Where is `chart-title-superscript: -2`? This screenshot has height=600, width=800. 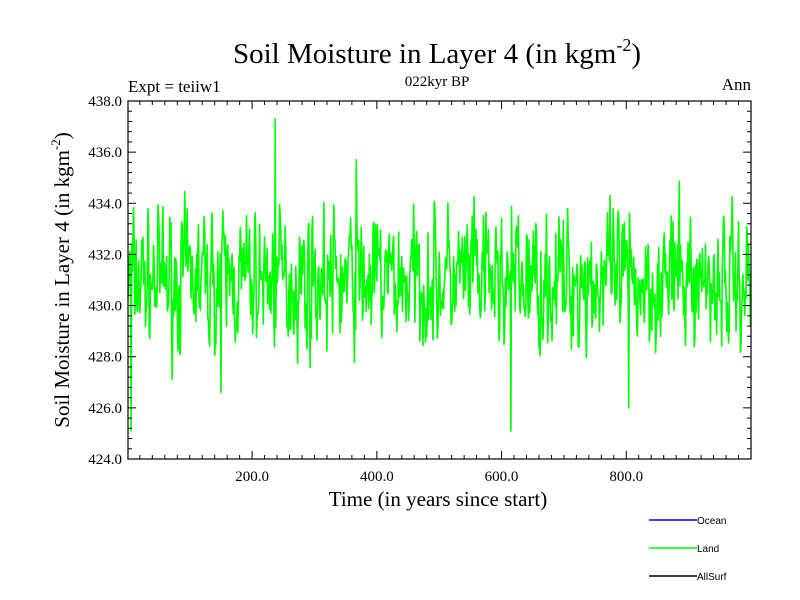
chart-title-superscript: -2 is located at coordinates (623, 45).